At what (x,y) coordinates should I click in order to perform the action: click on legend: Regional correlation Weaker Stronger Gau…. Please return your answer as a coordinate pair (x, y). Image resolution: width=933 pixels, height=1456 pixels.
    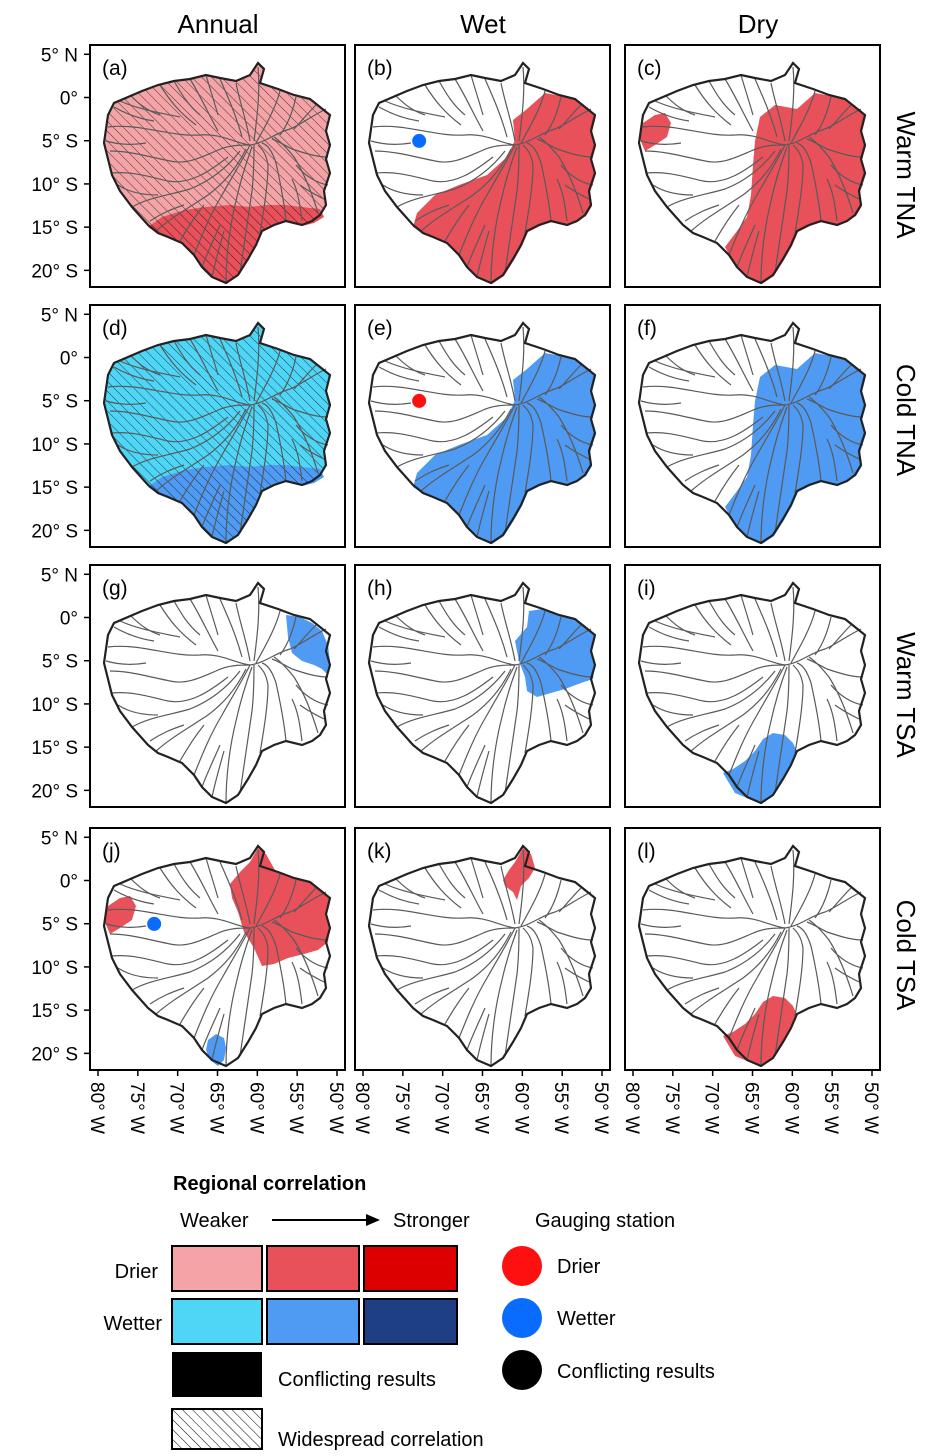
    Looking at the image, I should click on (408, 1312).